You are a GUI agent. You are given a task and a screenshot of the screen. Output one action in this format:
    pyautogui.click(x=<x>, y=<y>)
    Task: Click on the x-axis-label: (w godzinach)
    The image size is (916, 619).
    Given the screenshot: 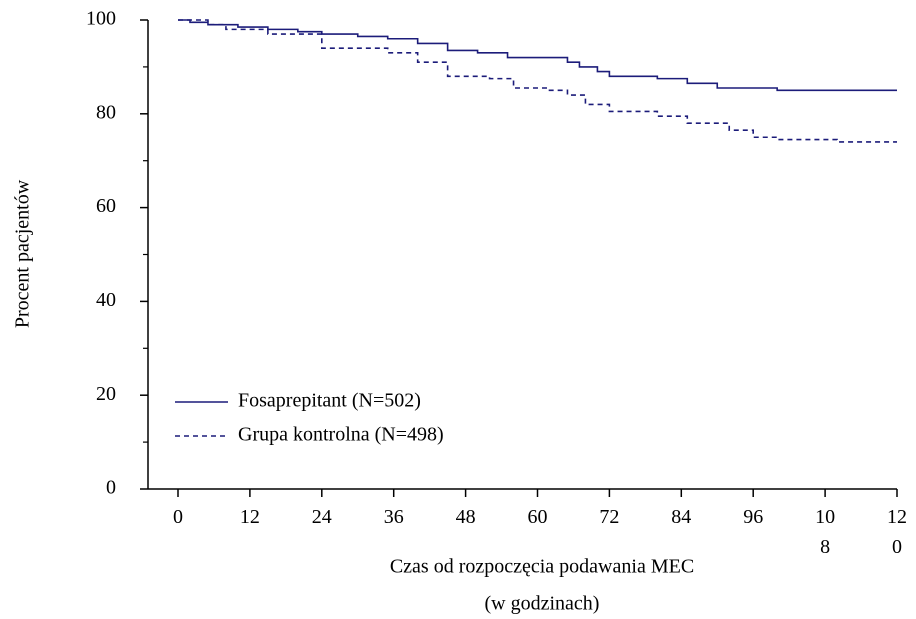 What is the action you would take?
    pyautogui.click(x=542, y=604)
    